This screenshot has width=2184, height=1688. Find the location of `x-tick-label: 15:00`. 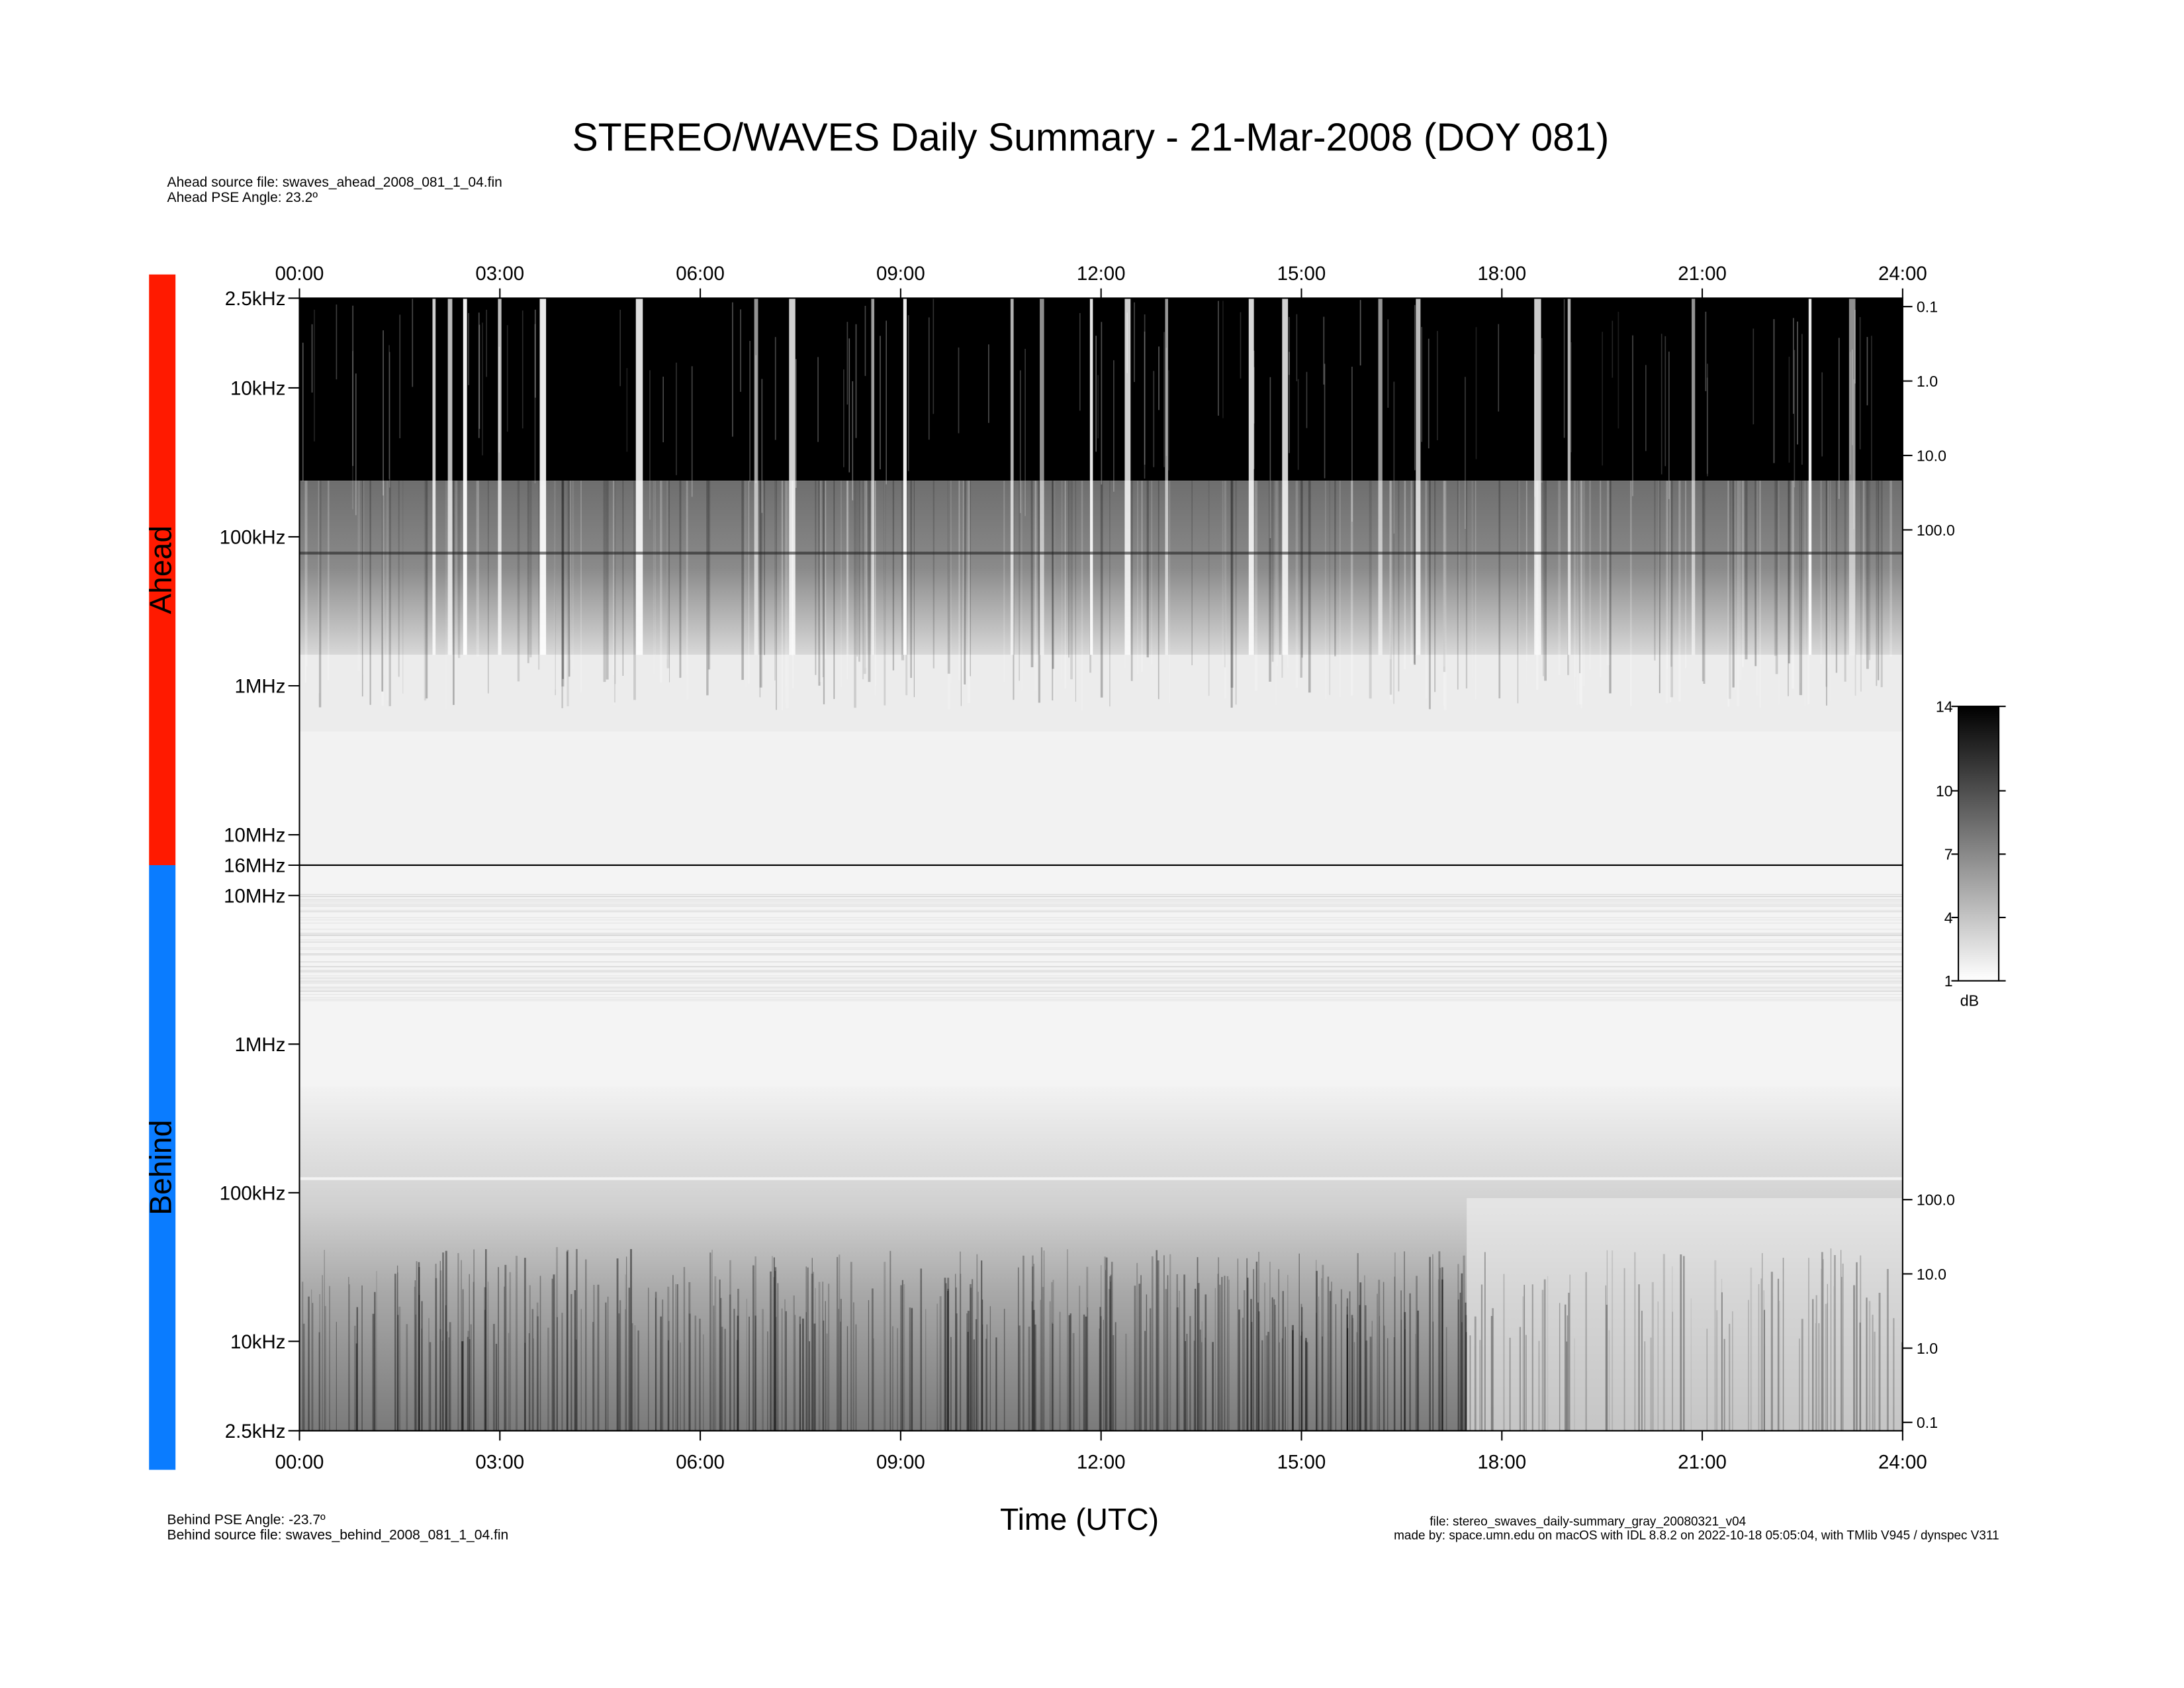

x-tick-label: 15:00 is located at coordinates (1301, 274).